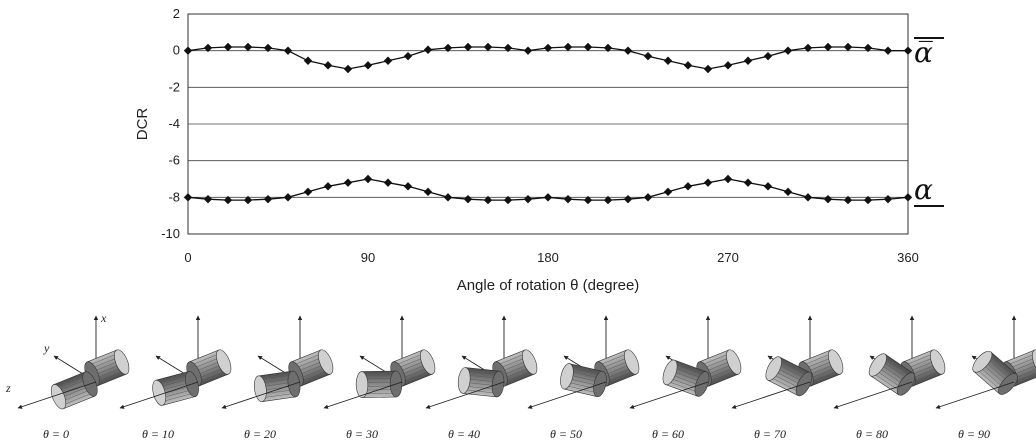 The height and width of the screenshot is (445, 1036). What do you see at coordinates (170, 233) in the screenshot?
I see `y-tick-label: -10` at bounding box center [170, 233].